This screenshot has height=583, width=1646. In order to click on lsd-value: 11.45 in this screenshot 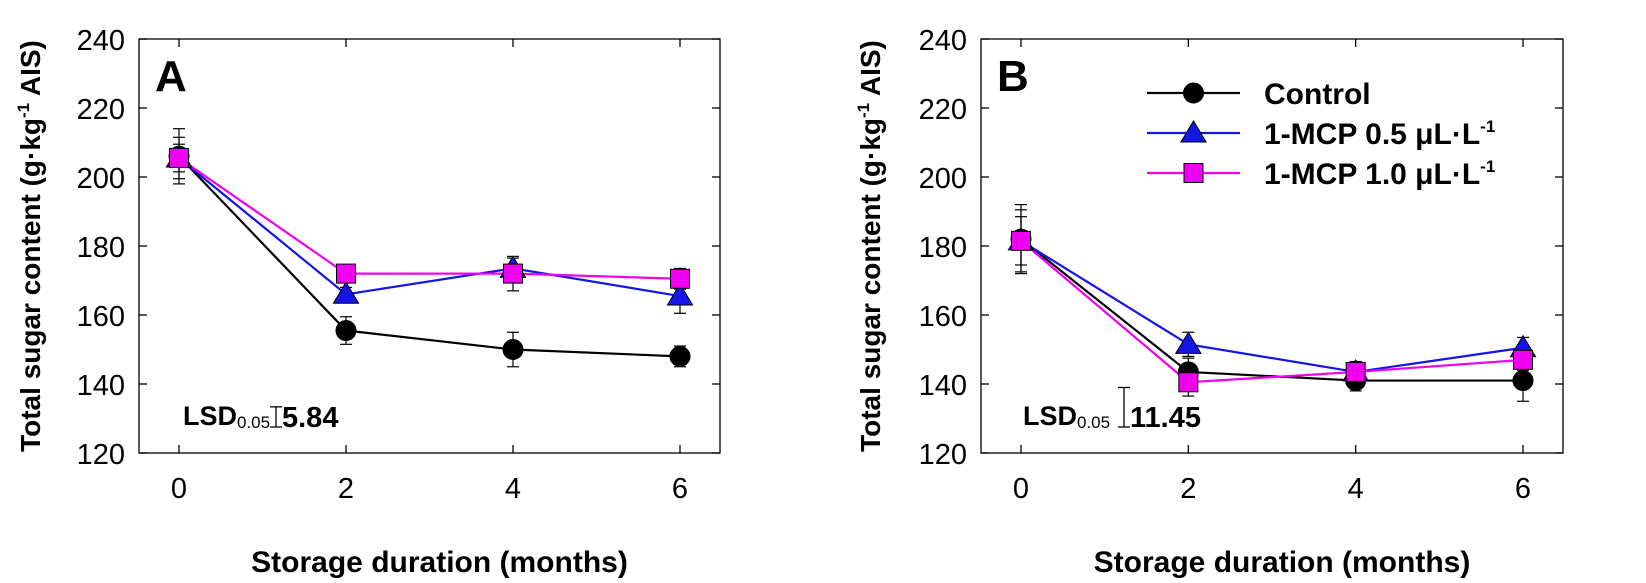, I will do `click(1165, 418)`.